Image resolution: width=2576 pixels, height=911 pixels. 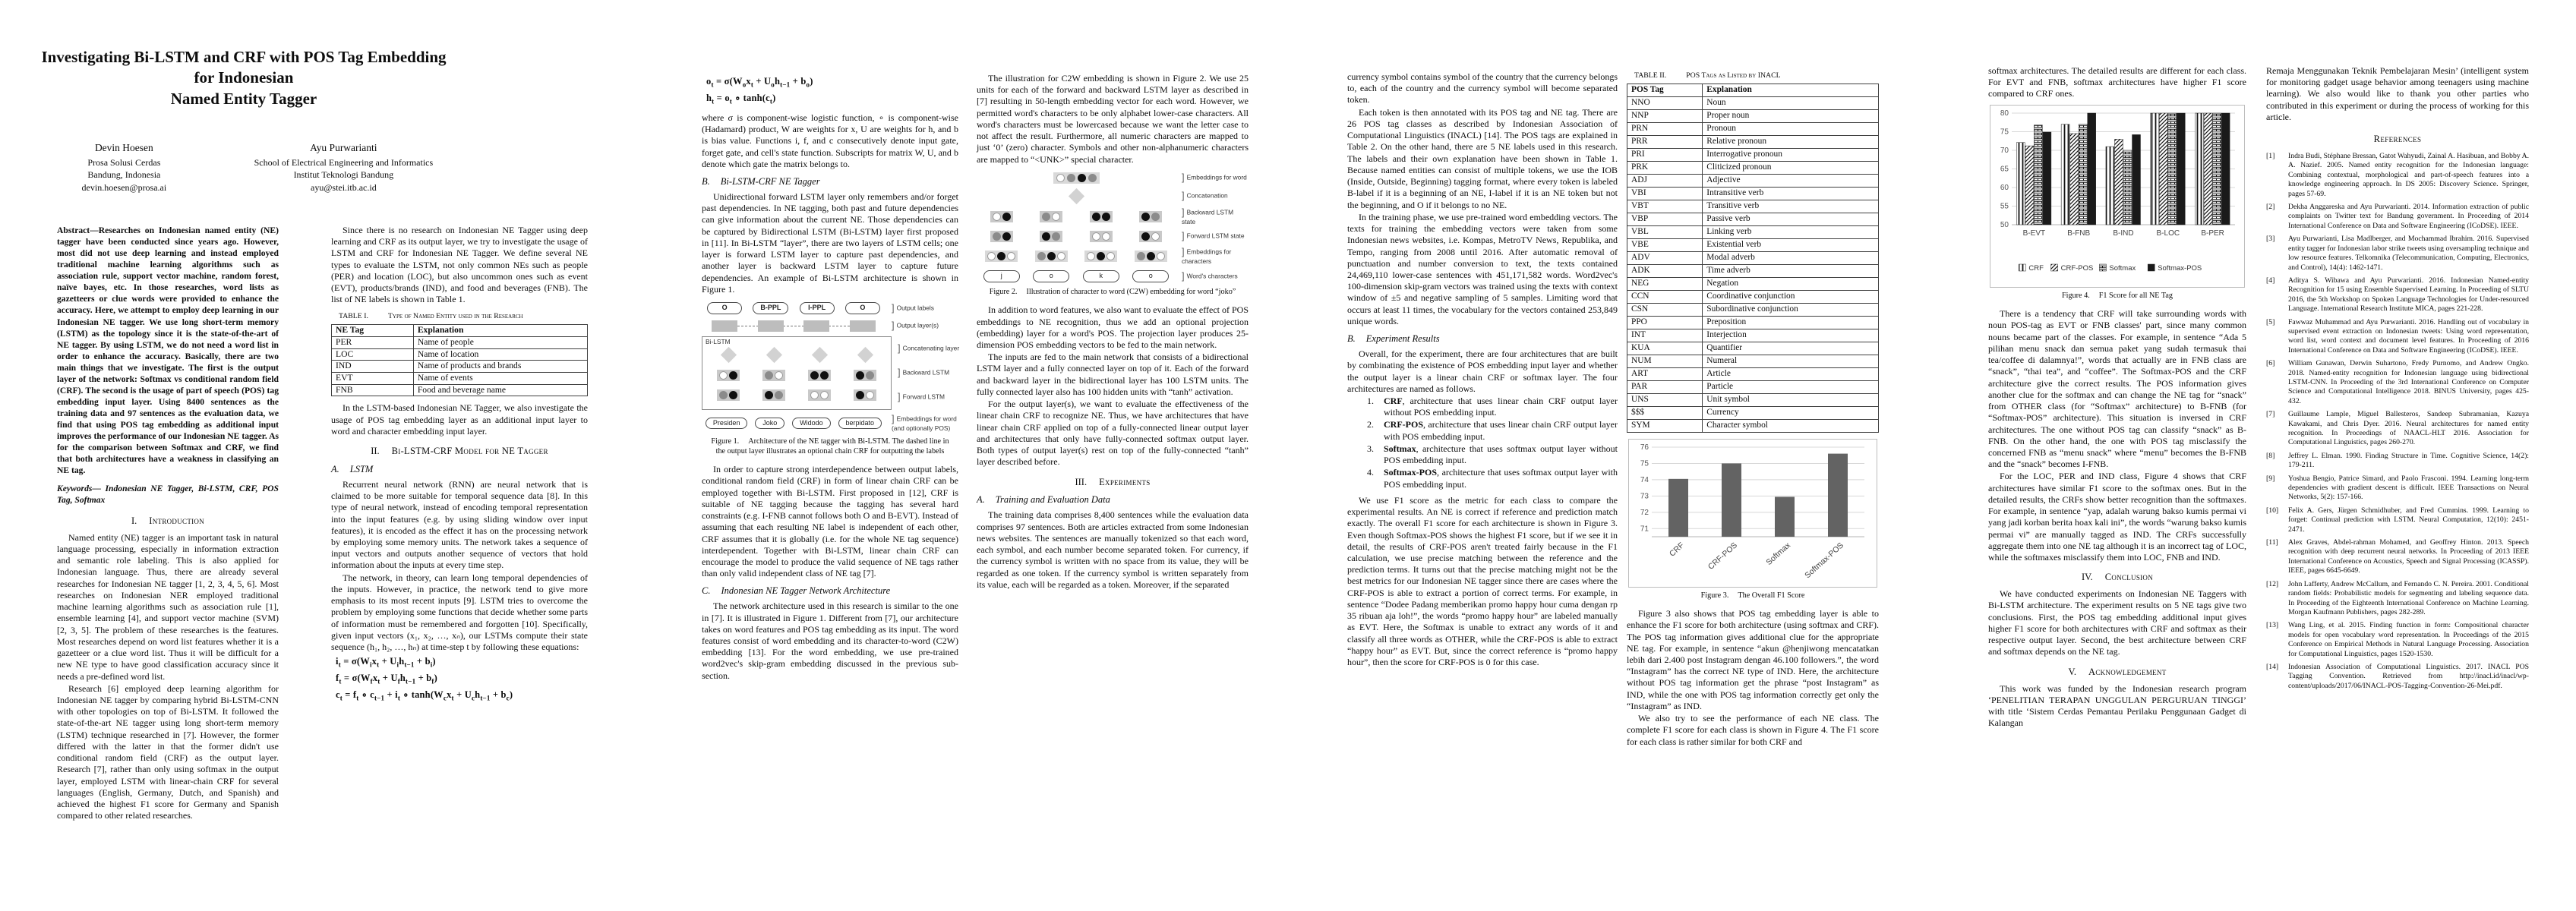 I want to click on input-word-node: Joko, so click(x=770, y=423).